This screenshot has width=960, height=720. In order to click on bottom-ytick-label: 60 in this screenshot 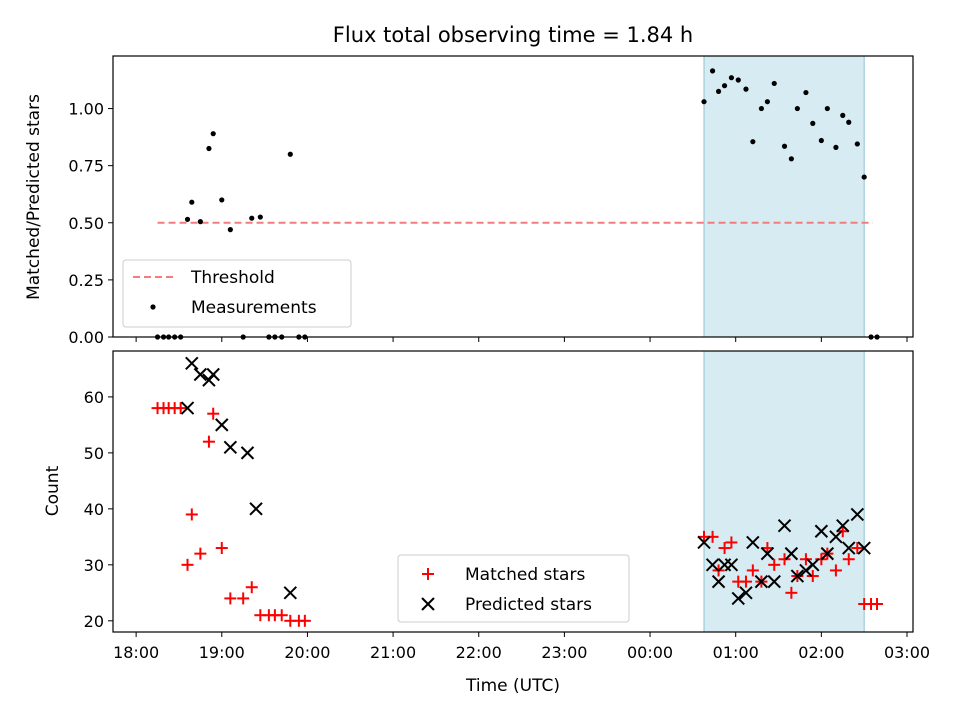, I will do `click(94, 397)`.